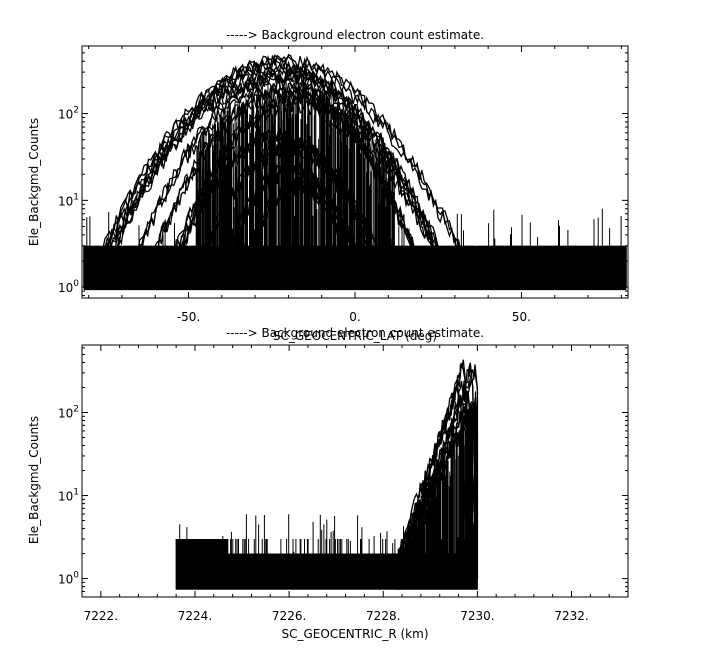 Image resolution: width=724 pixels, height=656 pixels. I want to click on x-tick-label: -50., so click(188, 317).